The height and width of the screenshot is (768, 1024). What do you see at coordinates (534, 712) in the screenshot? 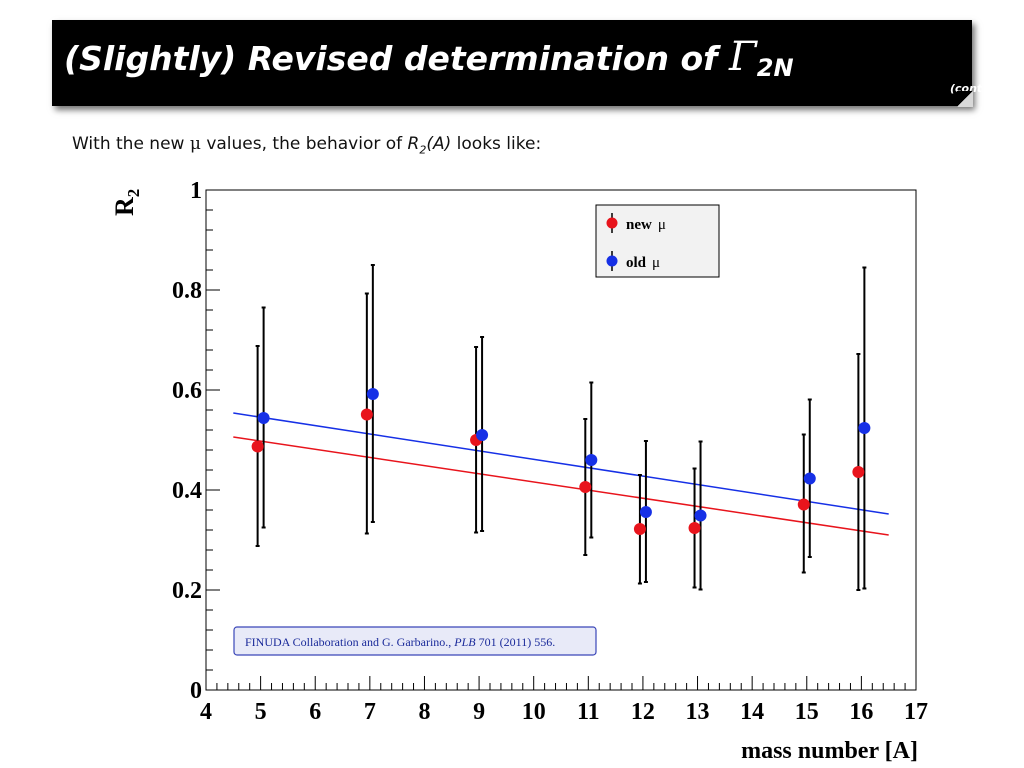
I see `x-tick-label: 10` at bounding box center [534, 712].